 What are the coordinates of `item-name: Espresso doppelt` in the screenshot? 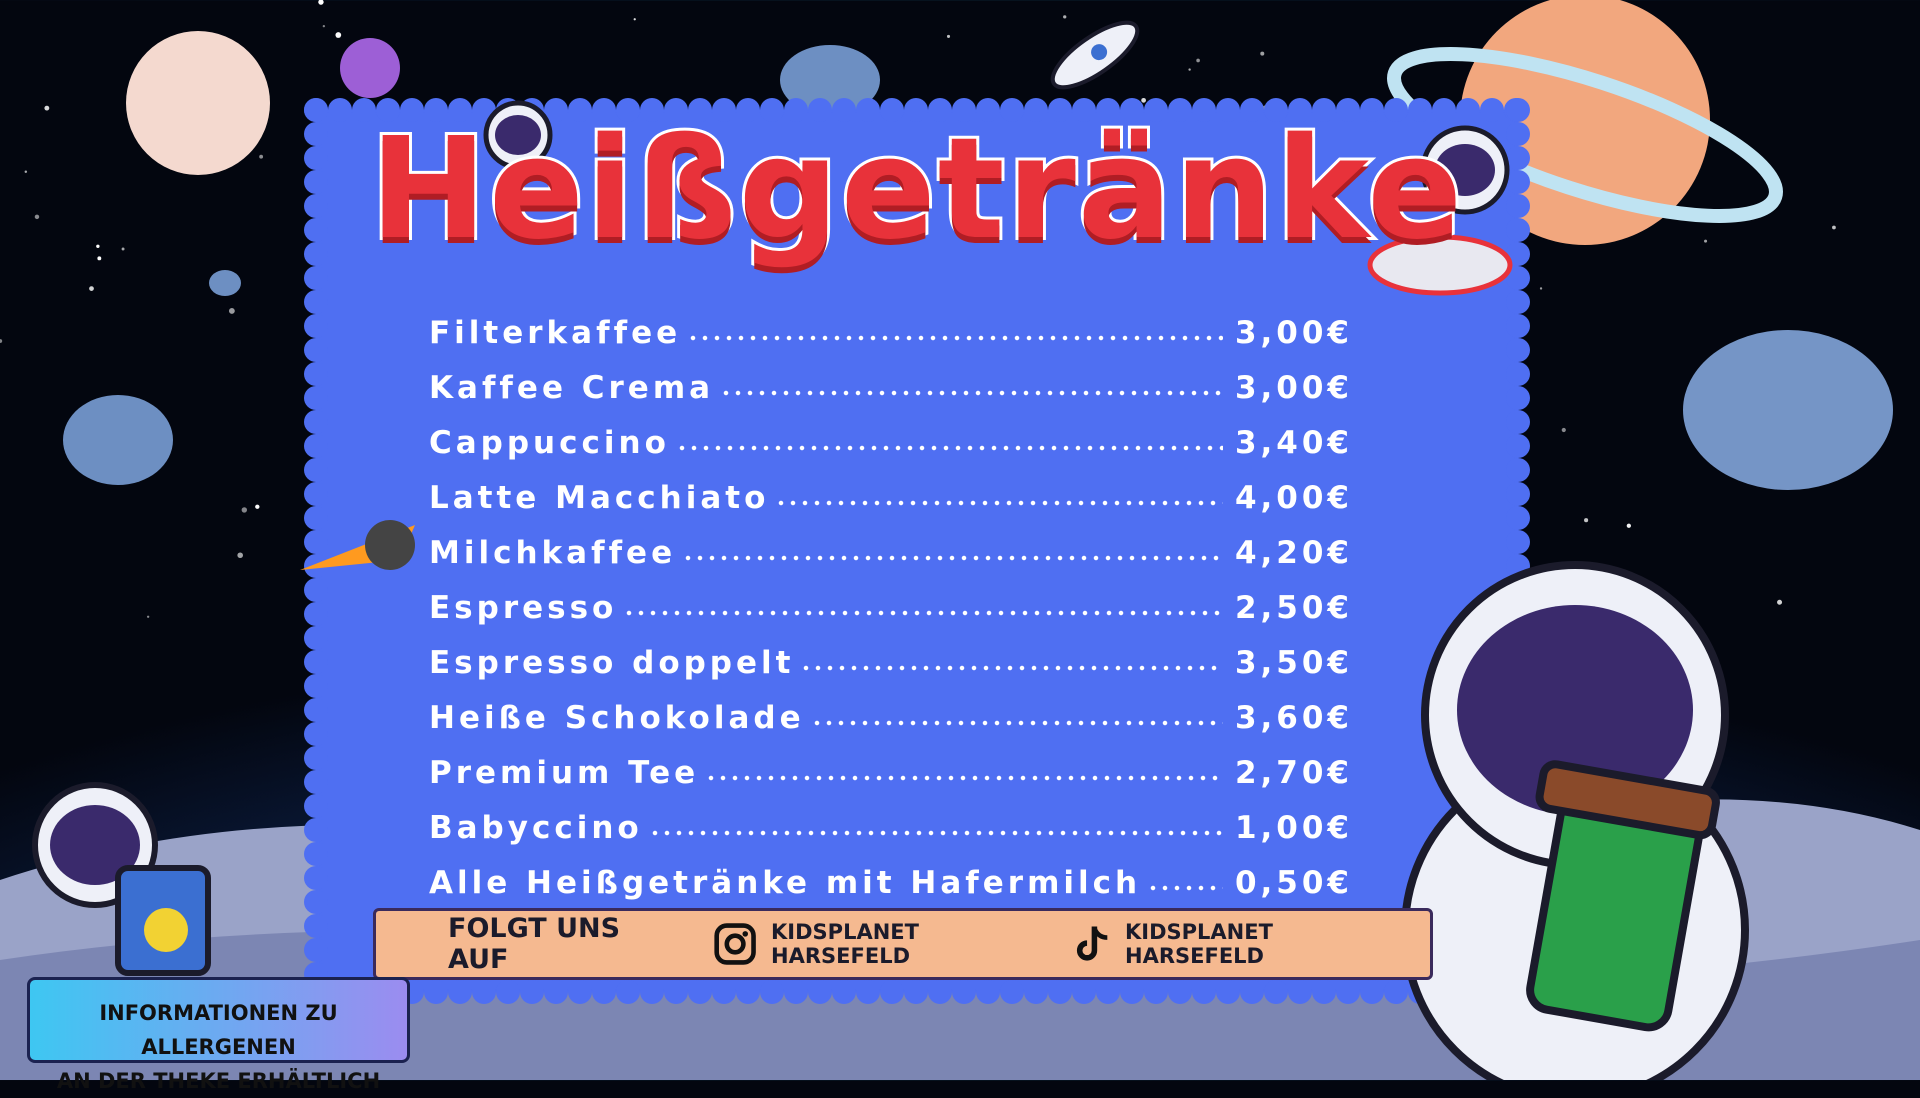 It's located at (612, 663).